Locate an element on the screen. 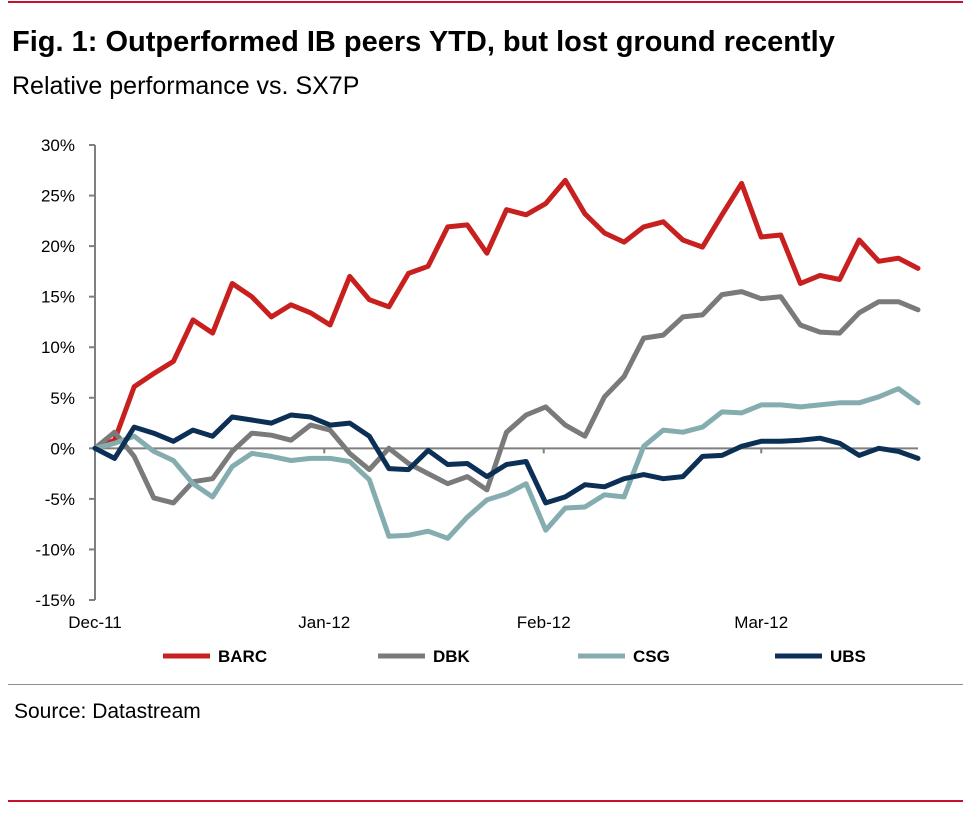 The width and height of the screenshot is (977, 814). y-tick-label: 10% is located at coordinates (58, 347).